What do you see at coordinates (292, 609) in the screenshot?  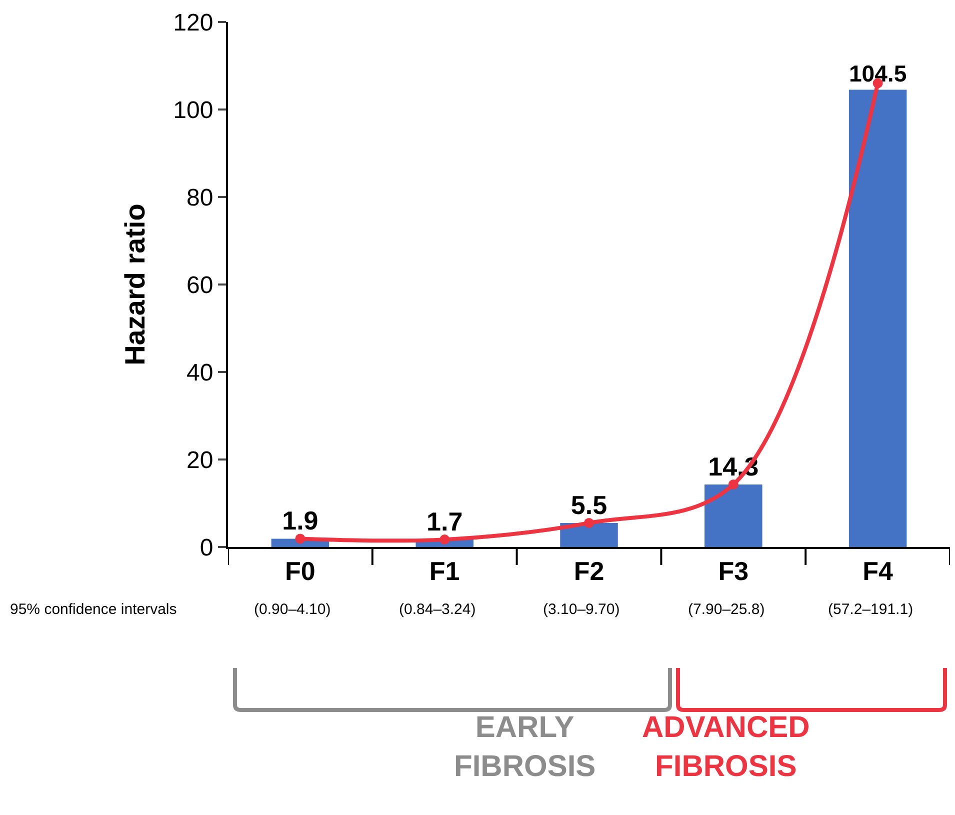 I see `text: (0.90–4.10)` at bounding box center [292, 609].